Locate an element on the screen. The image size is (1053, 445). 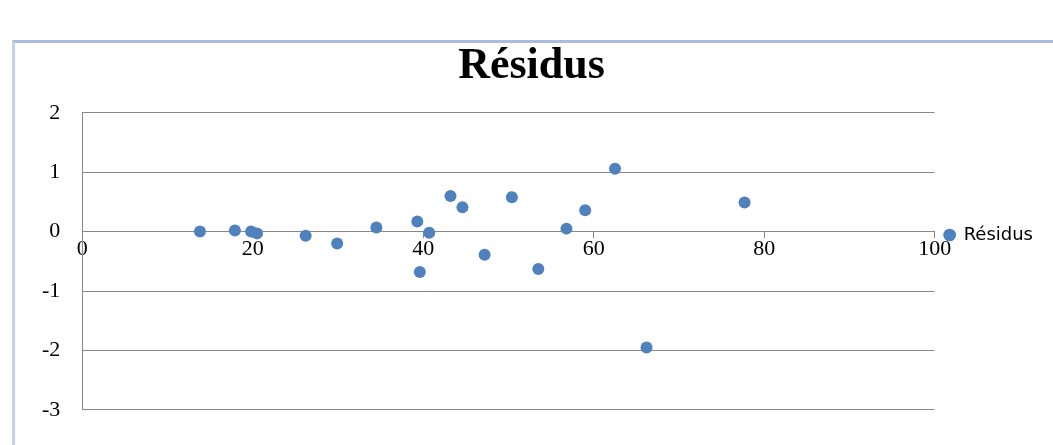
y-tick-label: -2 is located at coordinates (51, 349).